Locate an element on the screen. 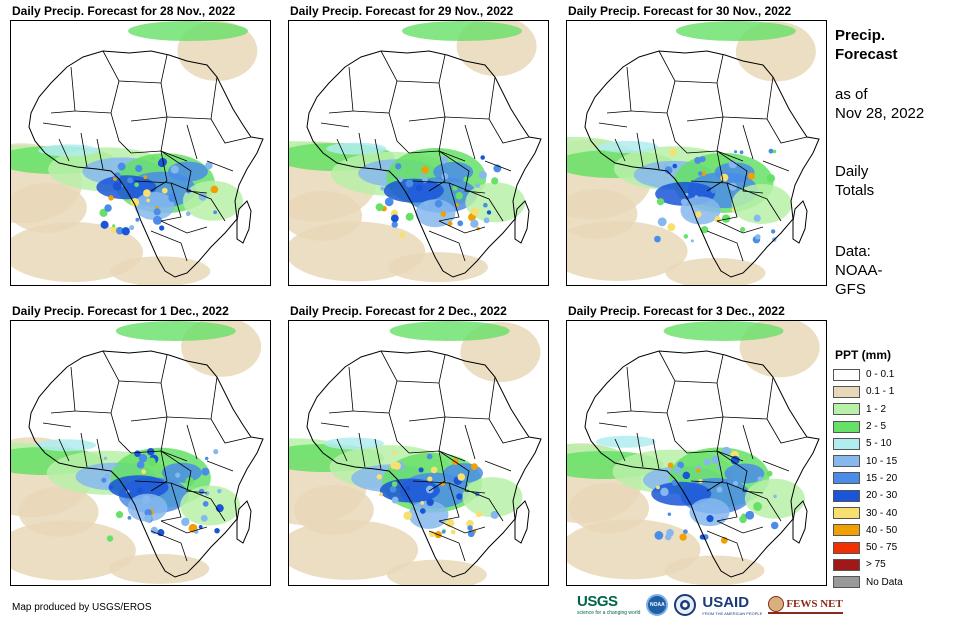  legend-item: No Data is located at coordinates (895, 582).